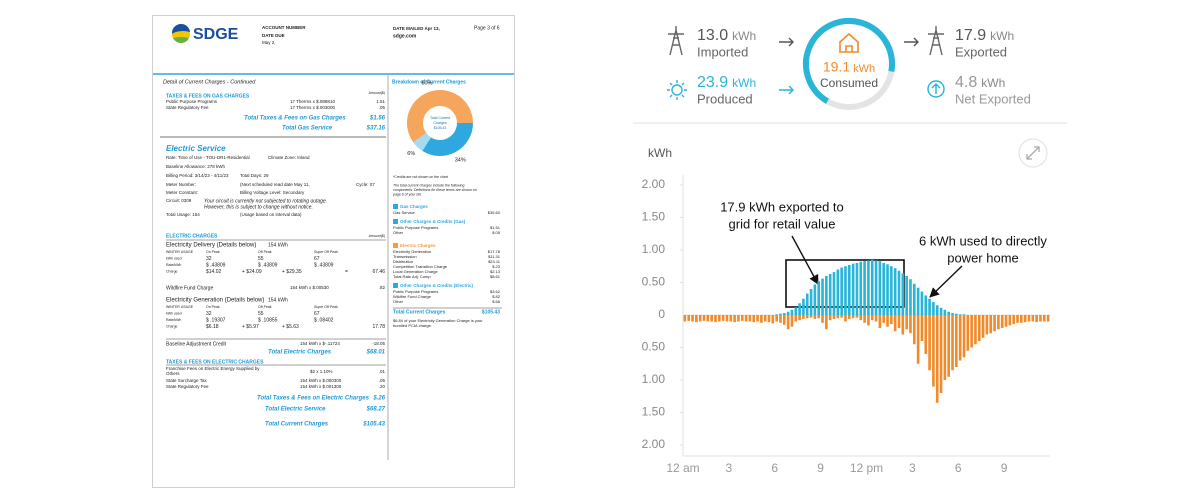  I want to click on text: 17 Therms x $.003000, so click(312, 107).